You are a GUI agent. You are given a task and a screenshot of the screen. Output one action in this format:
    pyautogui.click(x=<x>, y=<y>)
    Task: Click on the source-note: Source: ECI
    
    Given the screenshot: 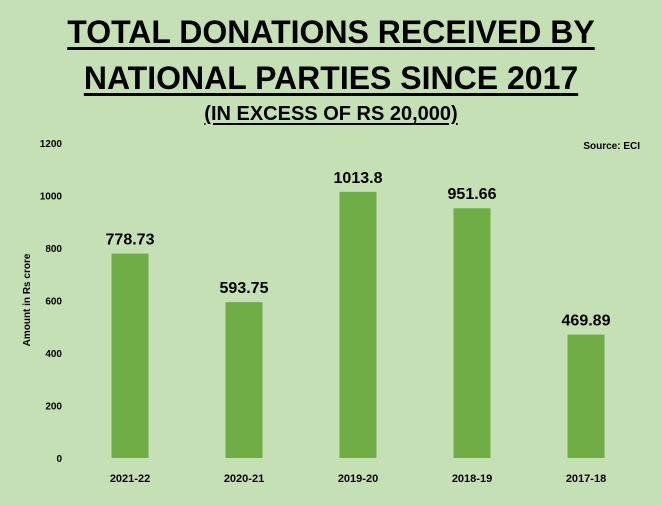 What is the action you would take?
    pyautogui.click(x=611, y=146)
    